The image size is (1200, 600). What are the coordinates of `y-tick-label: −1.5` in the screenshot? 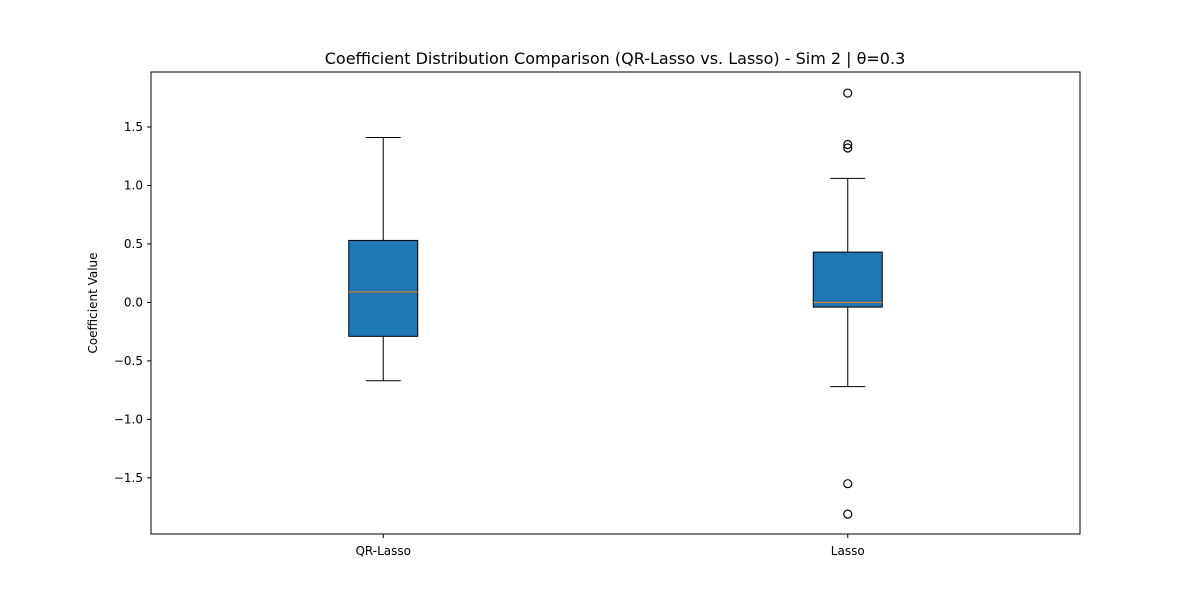 It's located at (128, 478).